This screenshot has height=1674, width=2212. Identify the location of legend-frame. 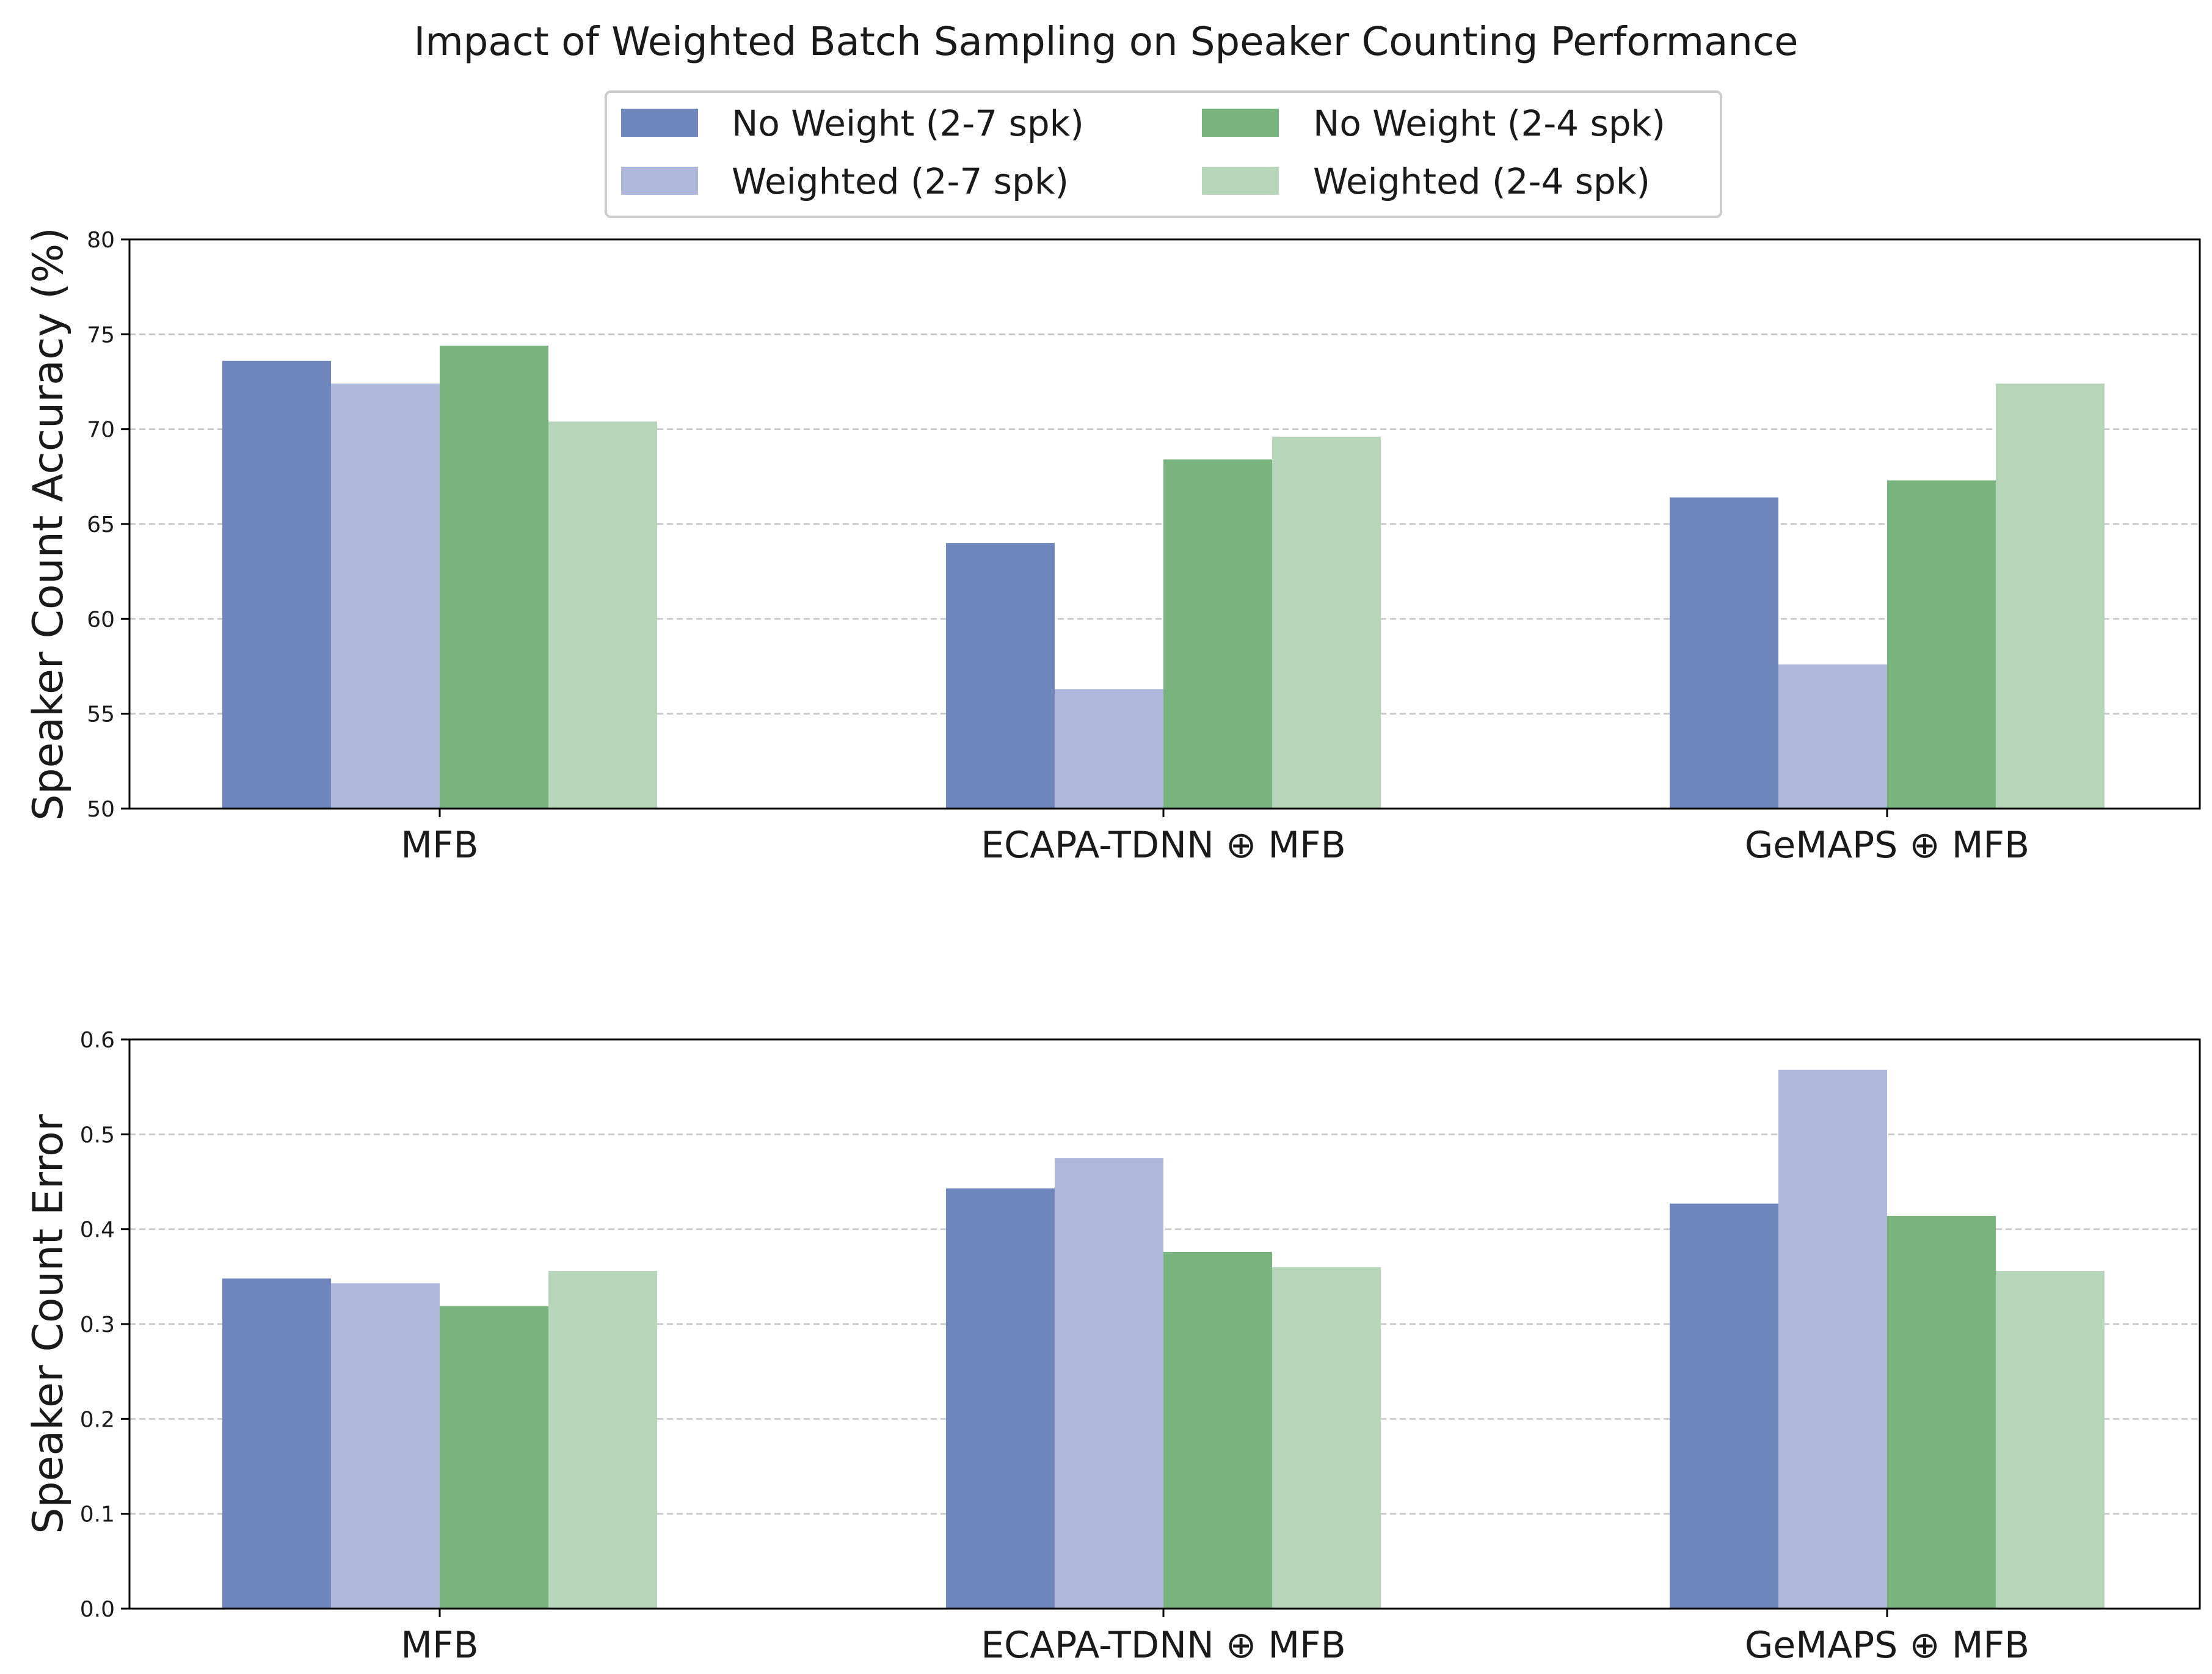
(1163, 154).